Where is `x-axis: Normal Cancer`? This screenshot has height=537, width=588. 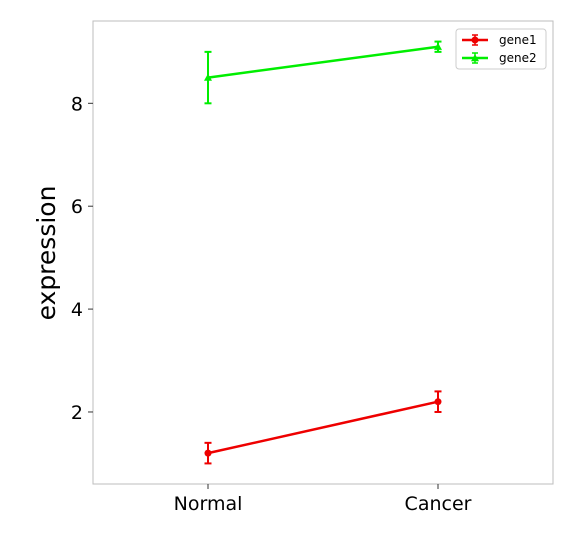
x-axis: Normal Cancer is located at coordinates (323, 499).